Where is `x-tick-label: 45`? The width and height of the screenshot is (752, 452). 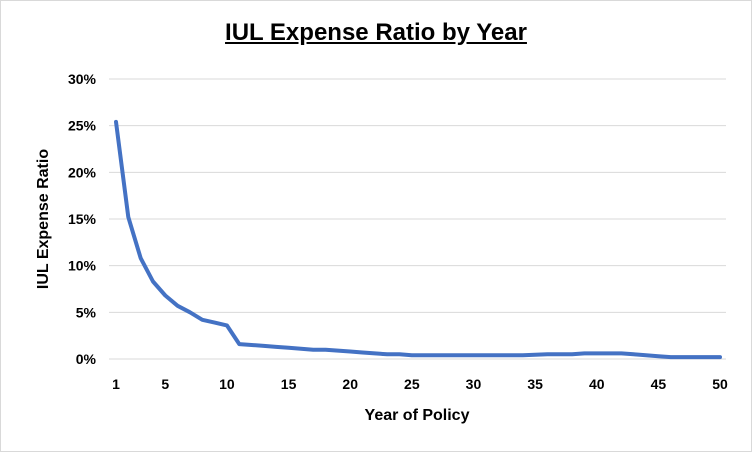
x-tick-label: 45 is located at coordinates (659, 384).